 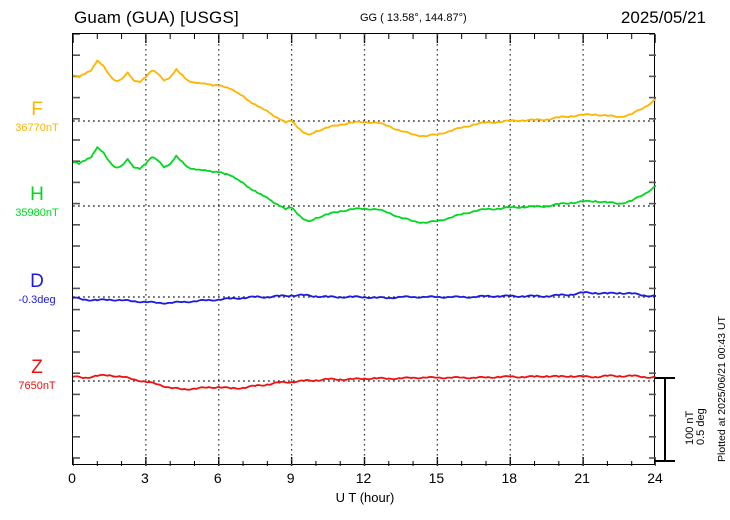 I want to click on x-tick-12: 12, so click(x=363, y=478).